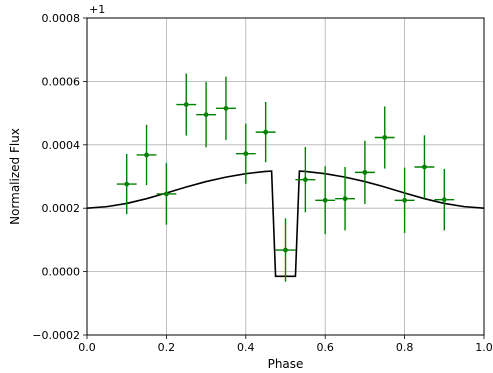 This screenshot has height=373, width=493. What do you see at coordinates (15, 176) in the screenshot?
I see `y-axis-label: Normalized Flux` at bounding box center [15, 176].